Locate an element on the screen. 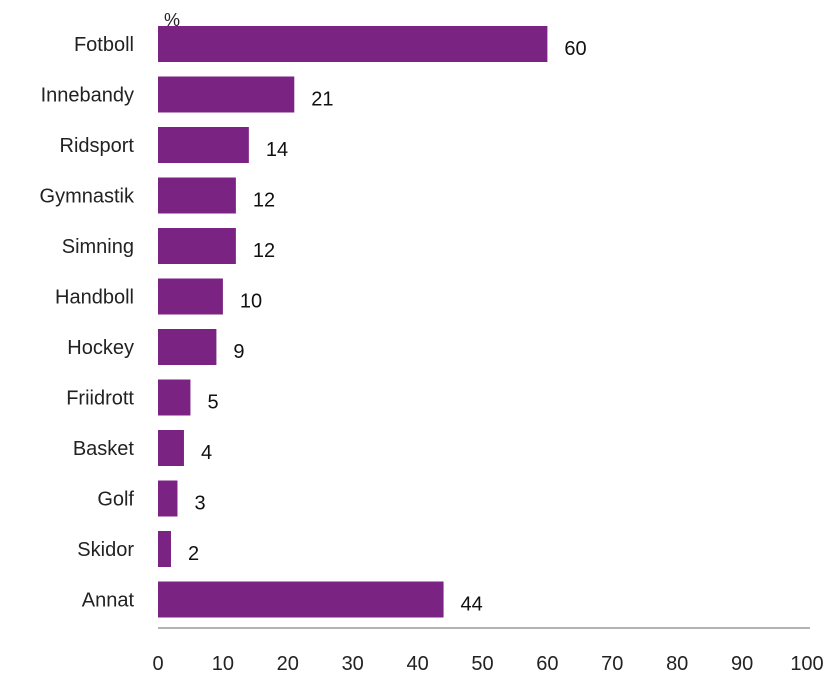  bar-skidor is located at coordinates (164, 549).